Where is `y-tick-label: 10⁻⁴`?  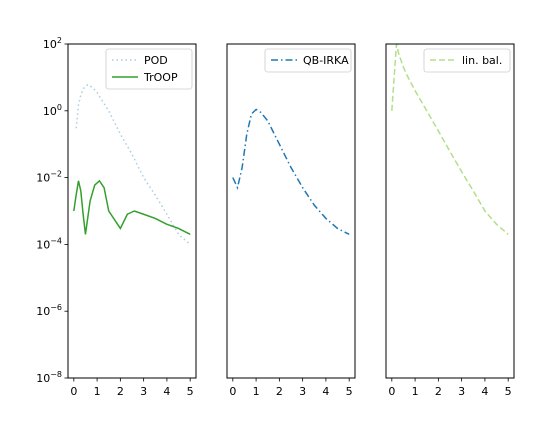 y-tick-label: 10⁻⁴ is located at coordinates (49, 243).